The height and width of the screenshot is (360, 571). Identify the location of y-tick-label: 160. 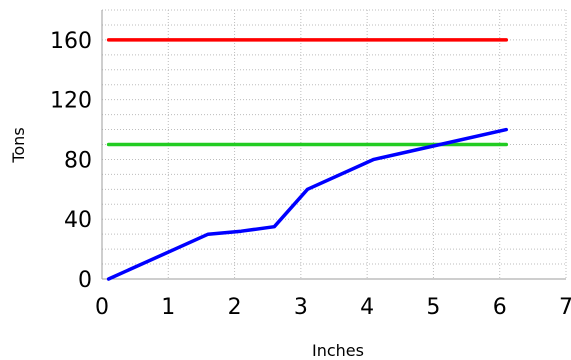
(71, 41).